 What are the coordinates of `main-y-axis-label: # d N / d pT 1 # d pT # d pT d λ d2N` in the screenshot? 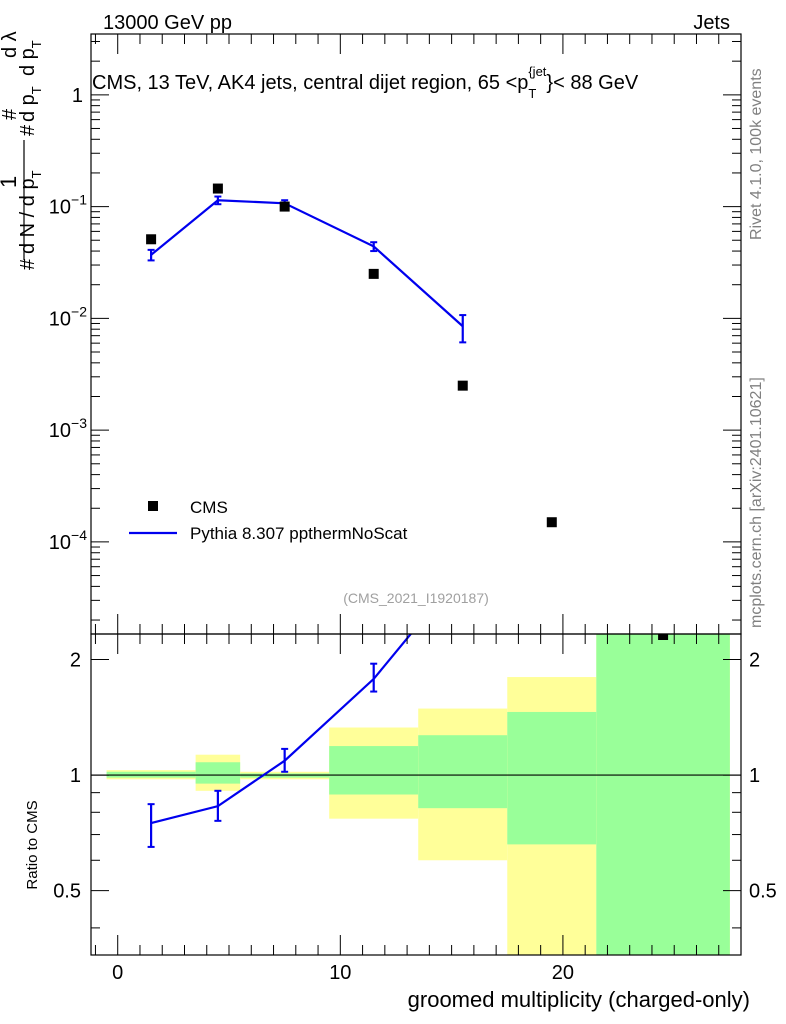 It's located at (22, 150).